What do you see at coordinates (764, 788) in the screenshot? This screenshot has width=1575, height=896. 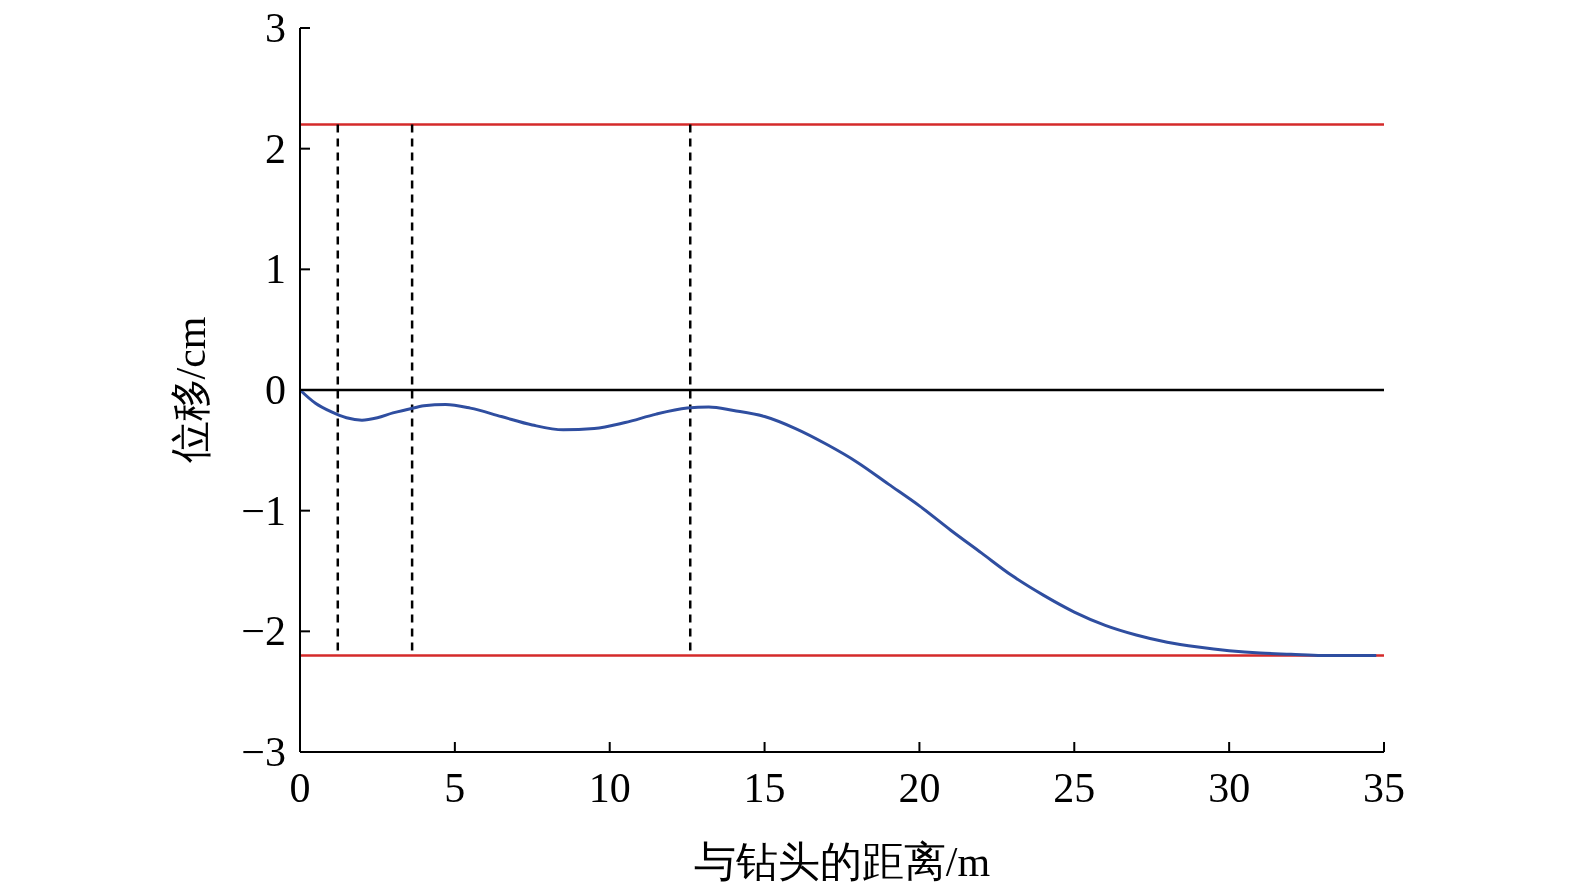 I see `x-tick-label: 15` at bounding box center [764, 788].